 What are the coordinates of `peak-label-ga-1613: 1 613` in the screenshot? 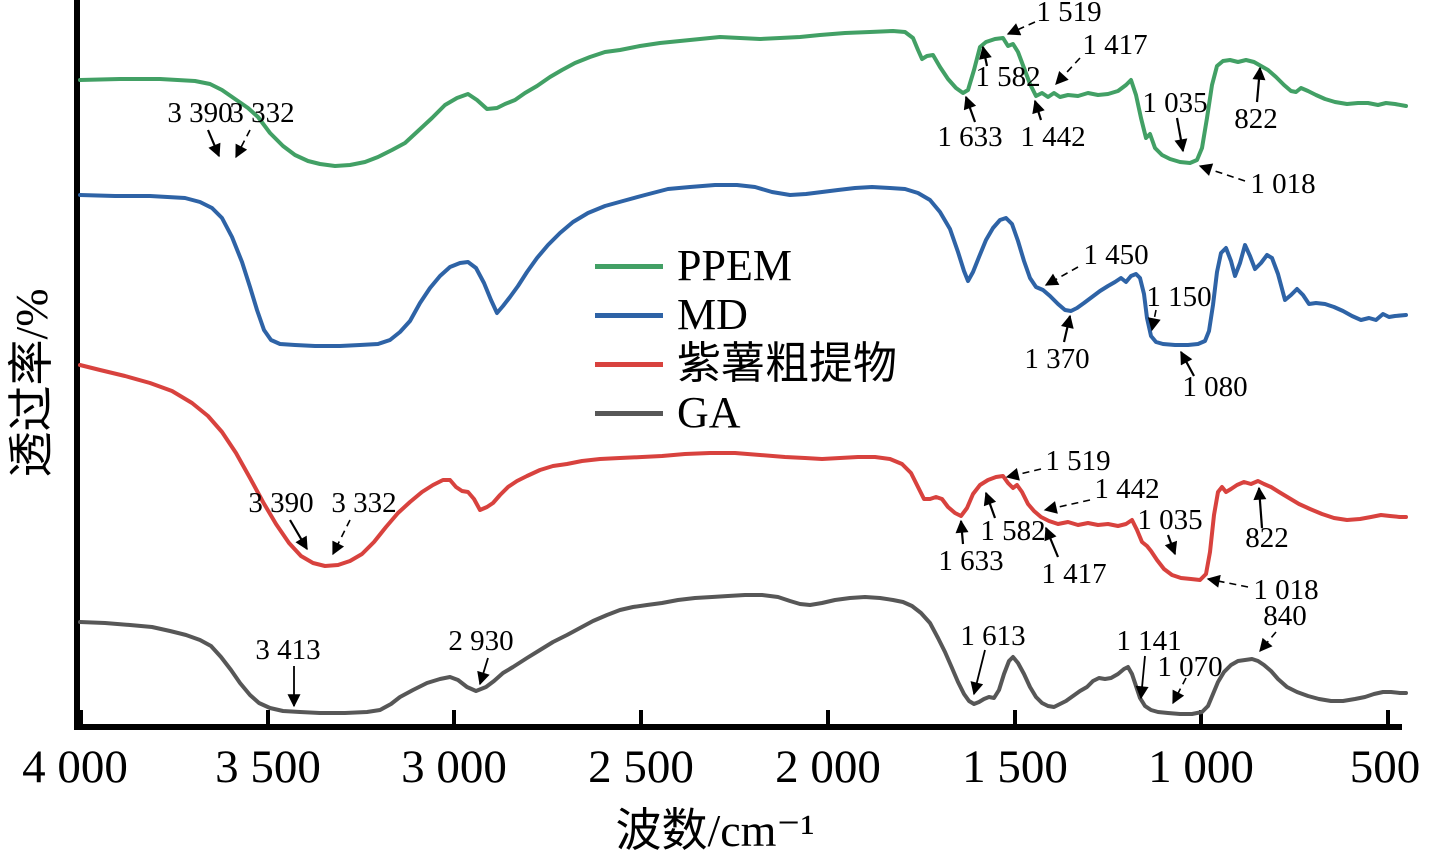 It's located at (993, 636).